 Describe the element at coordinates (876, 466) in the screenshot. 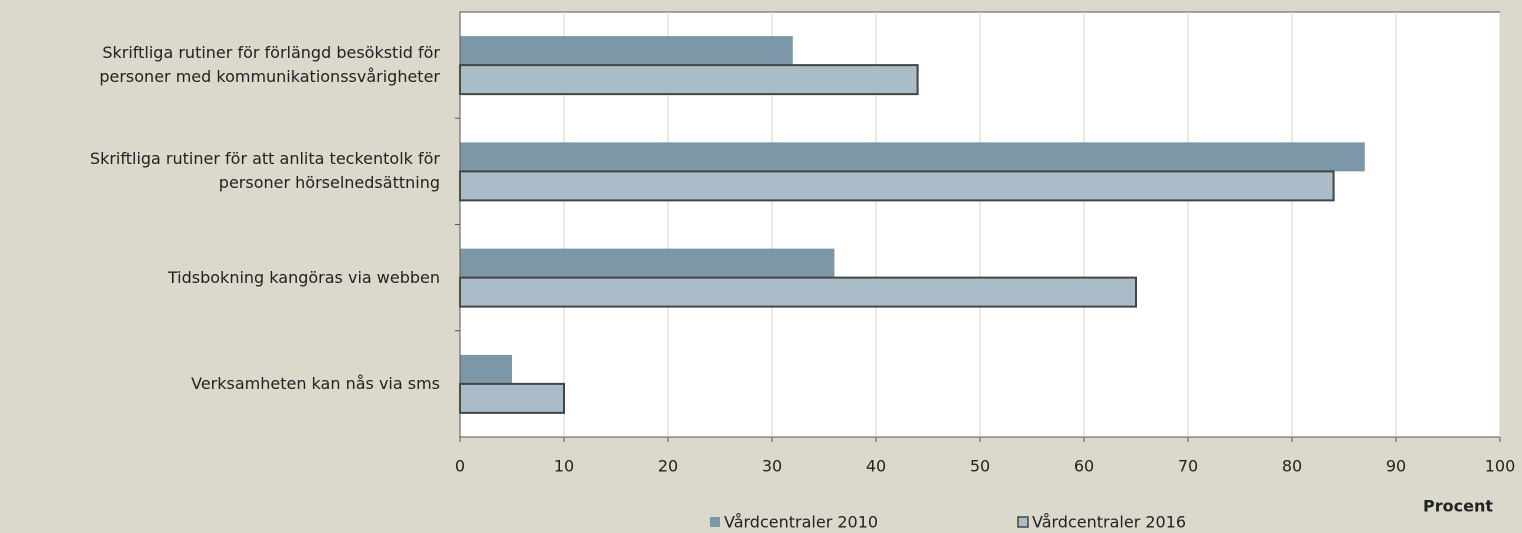

I see `x-tick-label: 40` at that location.